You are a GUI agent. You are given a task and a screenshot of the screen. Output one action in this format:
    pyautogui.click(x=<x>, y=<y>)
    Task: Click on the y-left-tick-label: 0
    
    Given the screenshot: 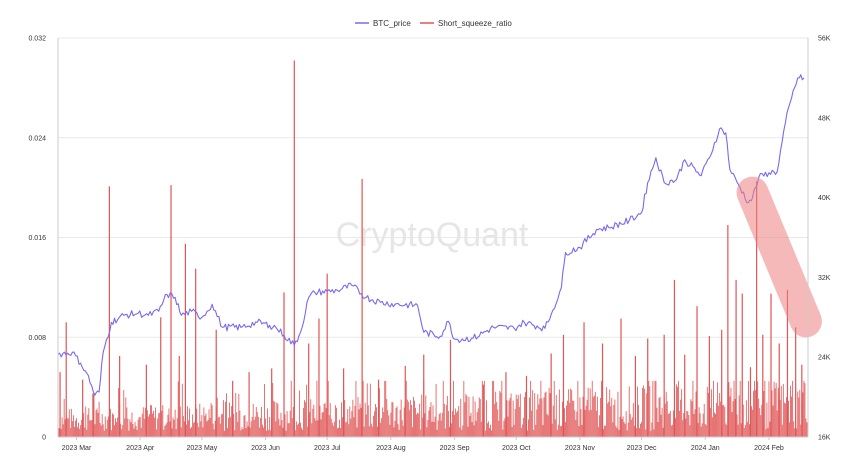 What is the action you would take?
    pyautogui.click(x=44, y=438)
    